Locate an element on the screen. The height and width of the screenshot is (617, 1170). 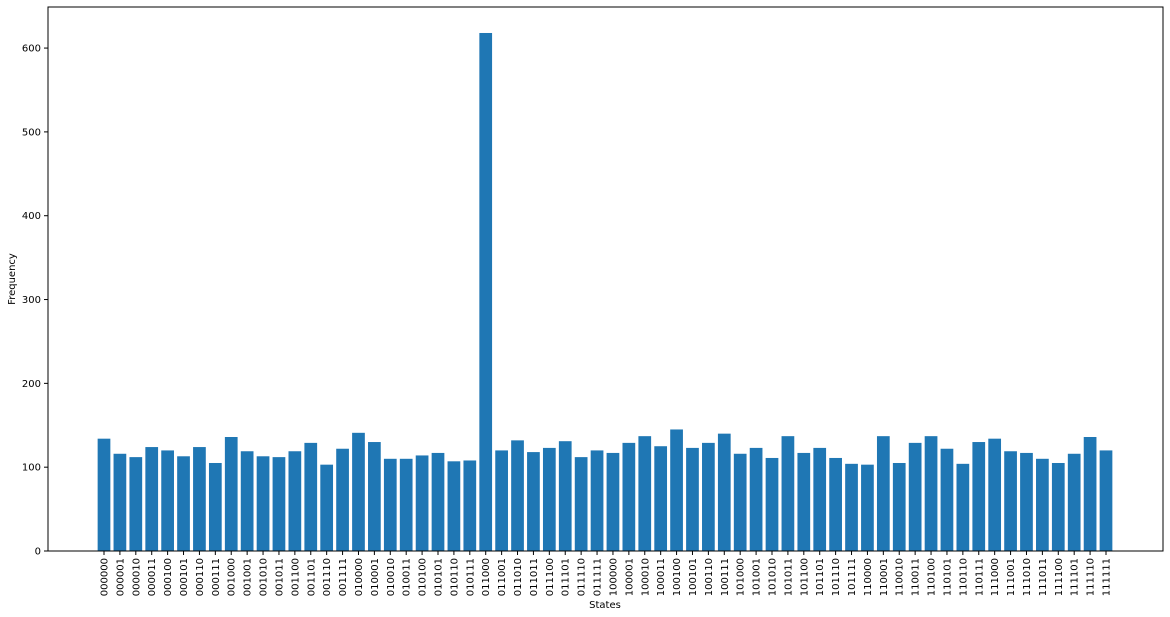
x-tick-label: 001001 is located at coordinates (248, 577).